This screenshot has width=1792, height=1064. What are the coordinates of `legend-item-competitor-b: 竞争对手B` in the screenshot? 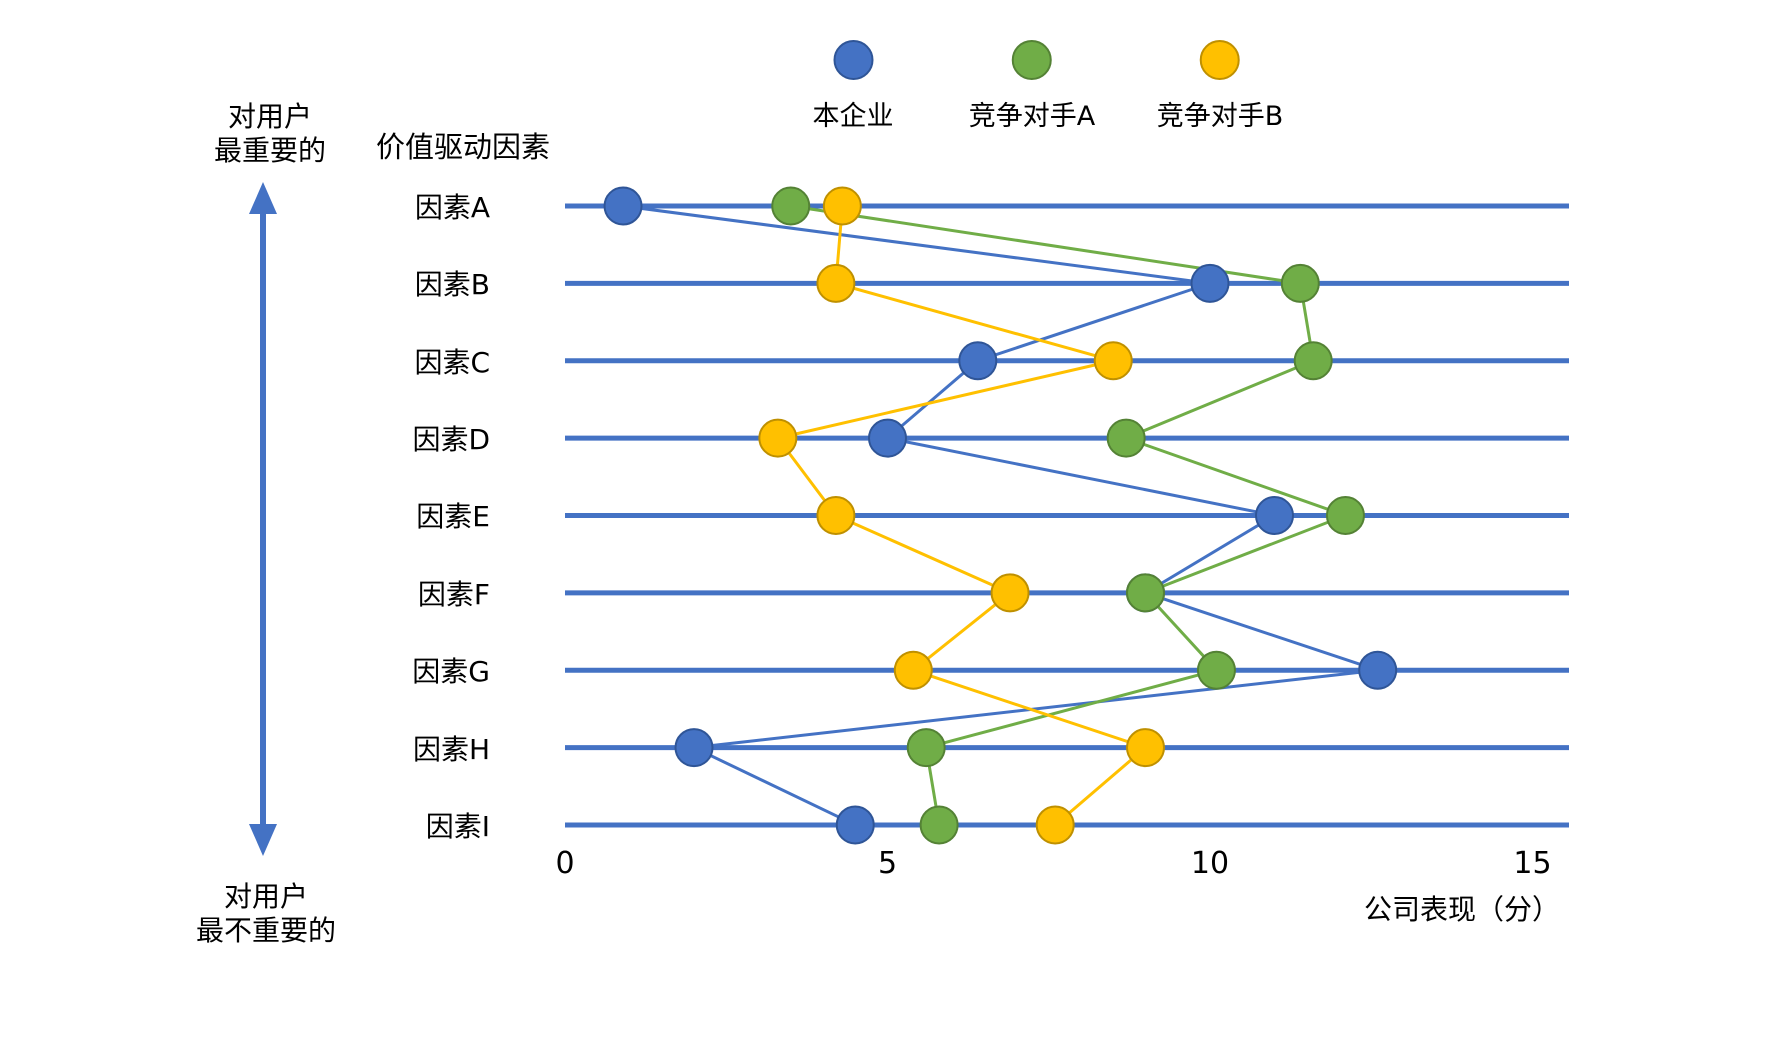 It's located at (1220, 86).